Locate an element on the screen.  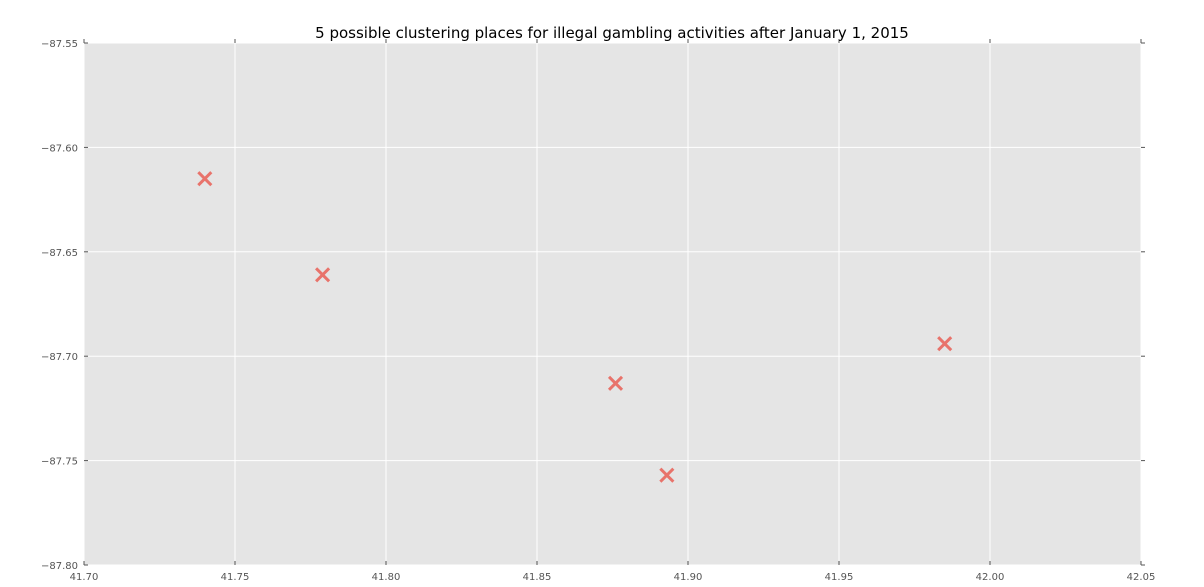
y-tick-label: −87.65 is located at coordinates (59, 253).